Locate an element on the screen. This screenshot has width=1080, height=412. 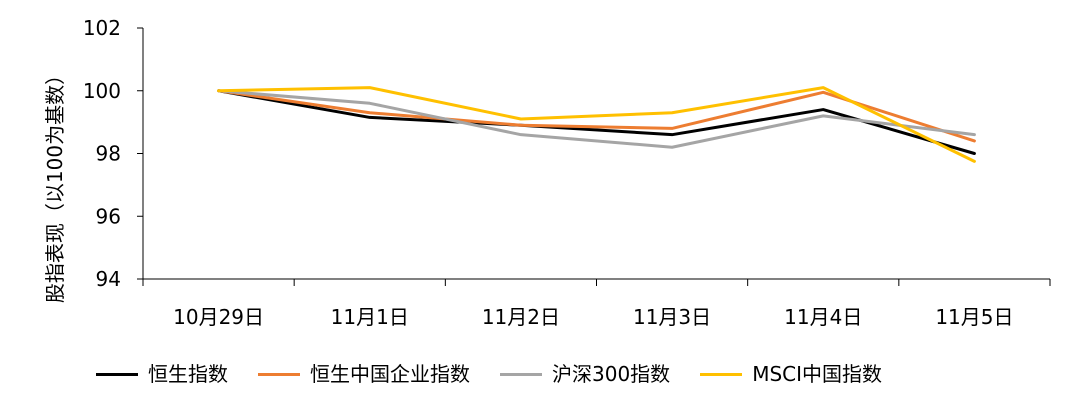
x-tick-label: 11月3日 is located at coordinates (672, 317).